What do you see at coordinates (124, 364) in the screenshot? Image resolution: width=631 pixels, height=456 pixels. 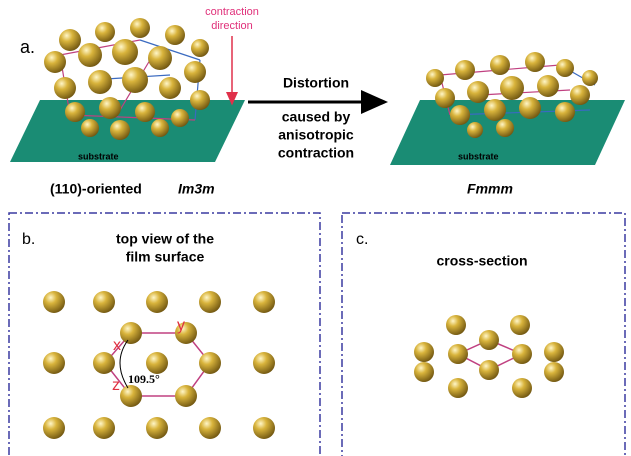 I see `angle-arc` at bounding box center [124, 364].